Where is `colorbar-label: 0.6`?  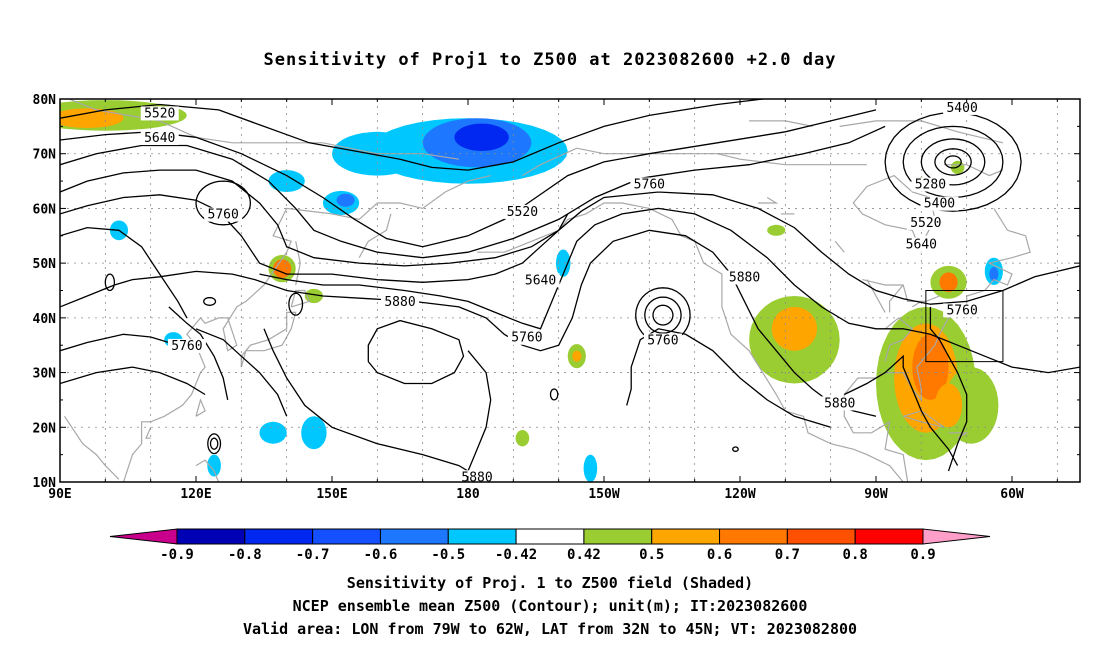
colorbar-label: 0.6 is located at coordinates (719, 555).